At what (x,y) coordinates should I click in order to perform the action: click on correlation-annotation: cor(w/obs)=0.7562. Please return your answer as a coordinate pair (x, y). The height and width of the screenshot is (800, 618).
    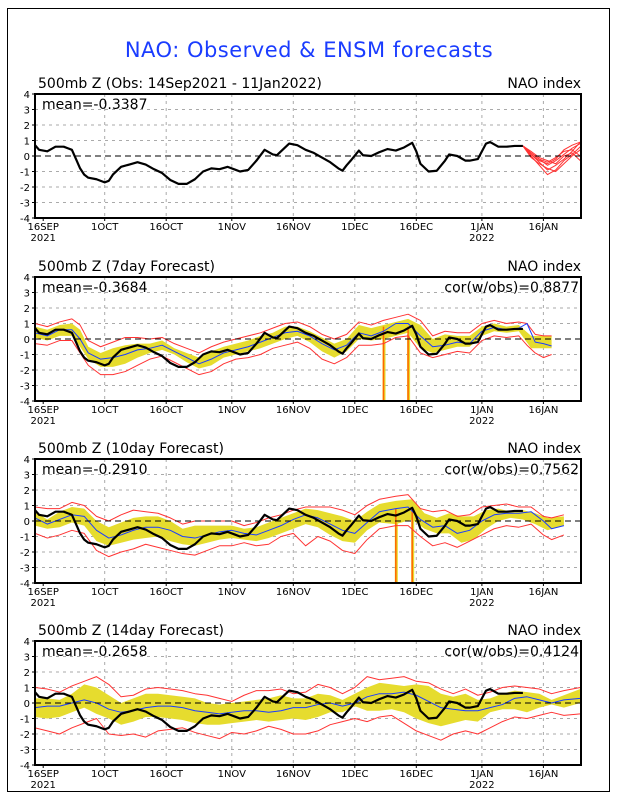
    Looking at the image, I should click on (511, 470).